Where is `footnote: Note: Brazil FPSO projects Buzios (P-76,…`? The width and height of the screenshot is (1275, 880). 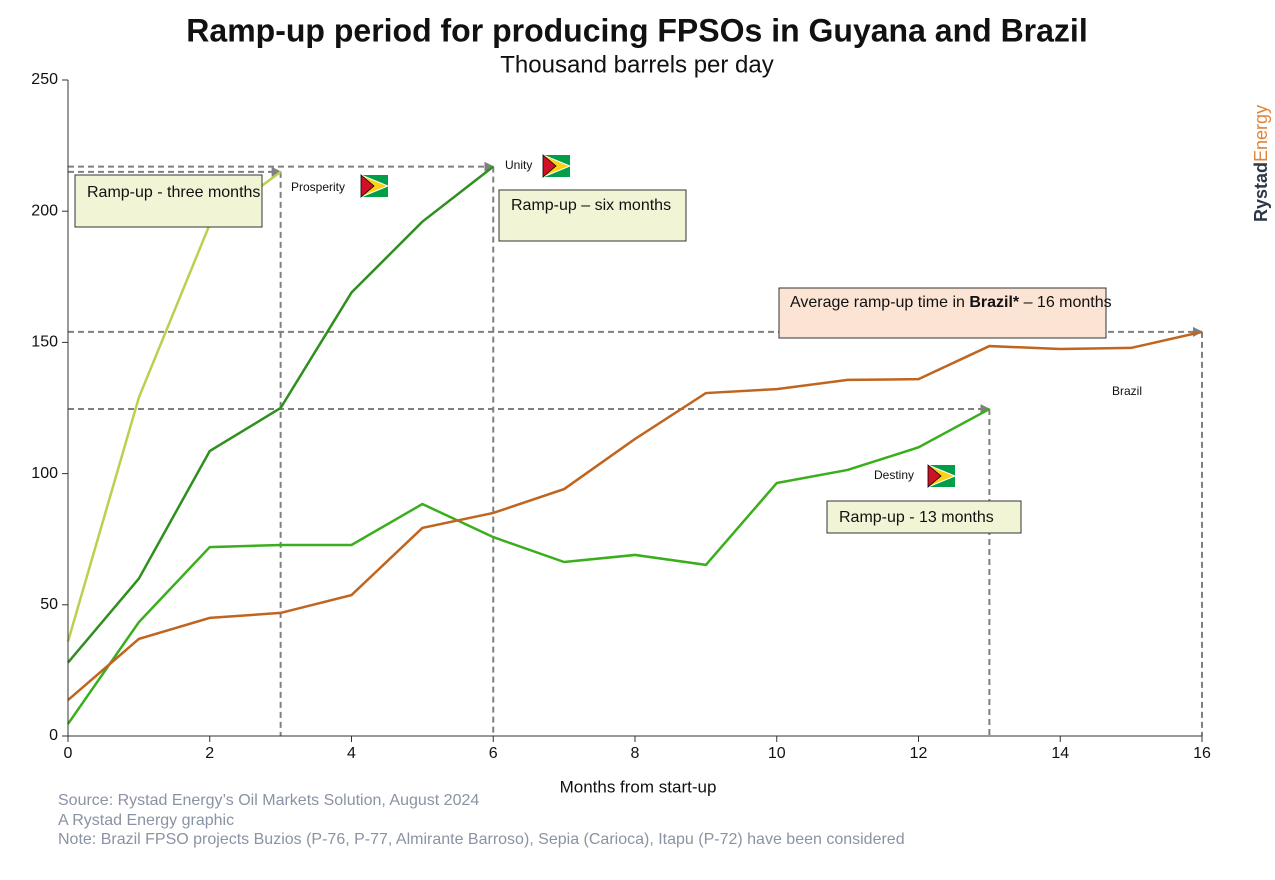
footnote: Note: Brazil FPSO projects Buzios (P-76,… is located at coordinates (481, 839).